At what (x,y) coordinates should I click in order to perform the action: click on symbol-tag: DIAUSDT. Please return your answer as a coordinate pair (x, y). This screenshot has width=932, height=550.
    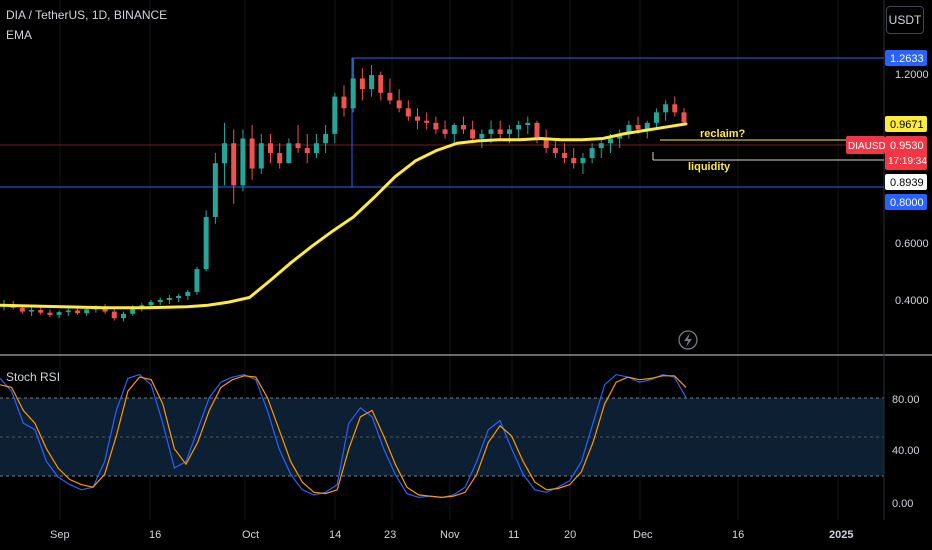
    Looking at the image, I should click on (869, 145).